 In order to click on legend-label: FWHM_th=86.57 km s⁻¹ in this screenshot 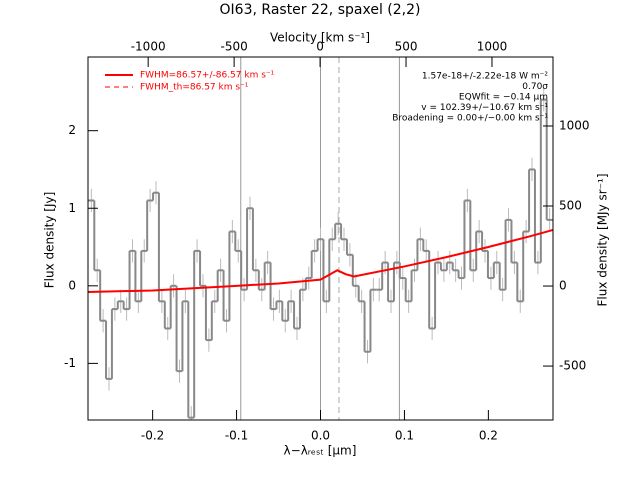, I will do `click(194, 88)`.